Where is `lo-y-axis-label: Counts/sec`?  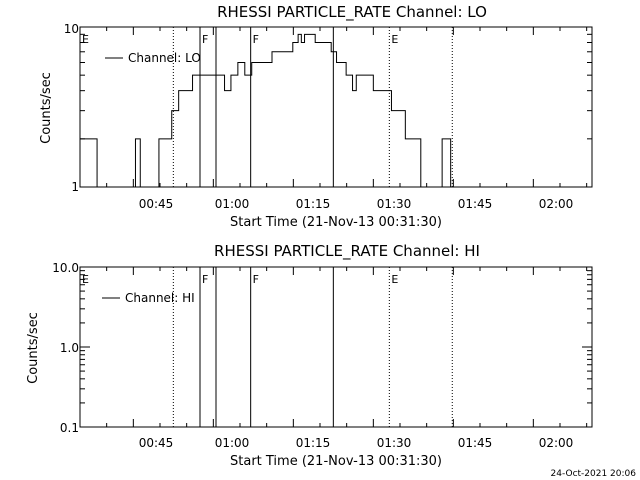
lo-y-axis-label: Counts/sec is located at coordinates (46, 108).